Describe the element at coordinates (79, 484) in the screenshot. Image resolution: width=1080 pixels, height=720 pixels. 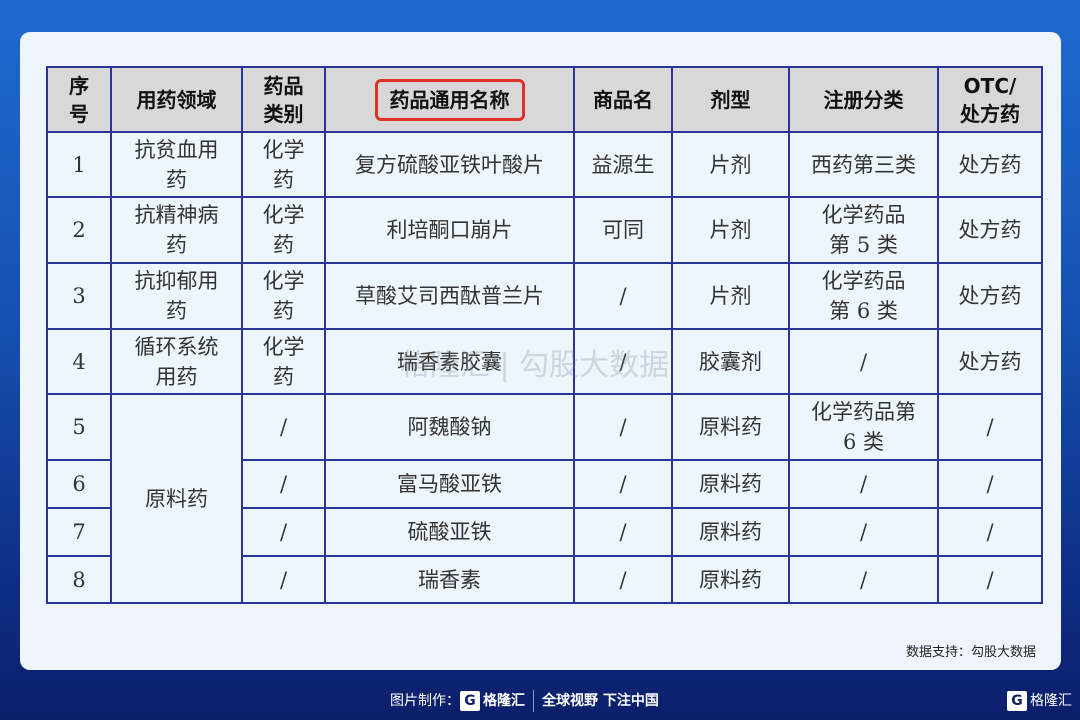
I see `cell-seq: 6` at that location.